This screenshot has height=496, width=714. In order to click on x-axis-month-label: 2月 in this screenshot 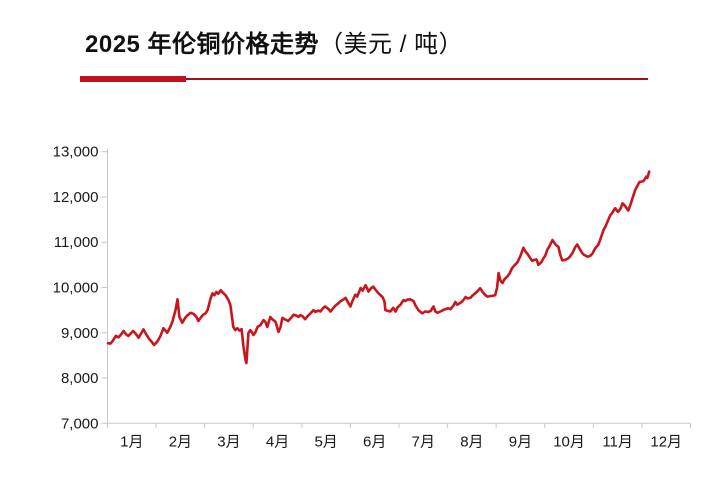, I will do `click(180, 441)`.